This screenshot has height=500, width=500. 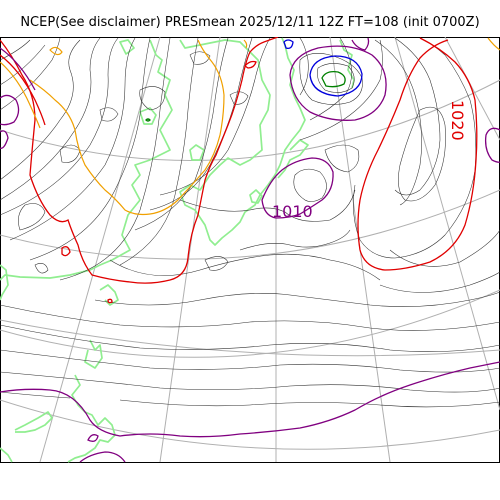 I want to click on isobar-low-blue-ring, so click(x=336, y=76).